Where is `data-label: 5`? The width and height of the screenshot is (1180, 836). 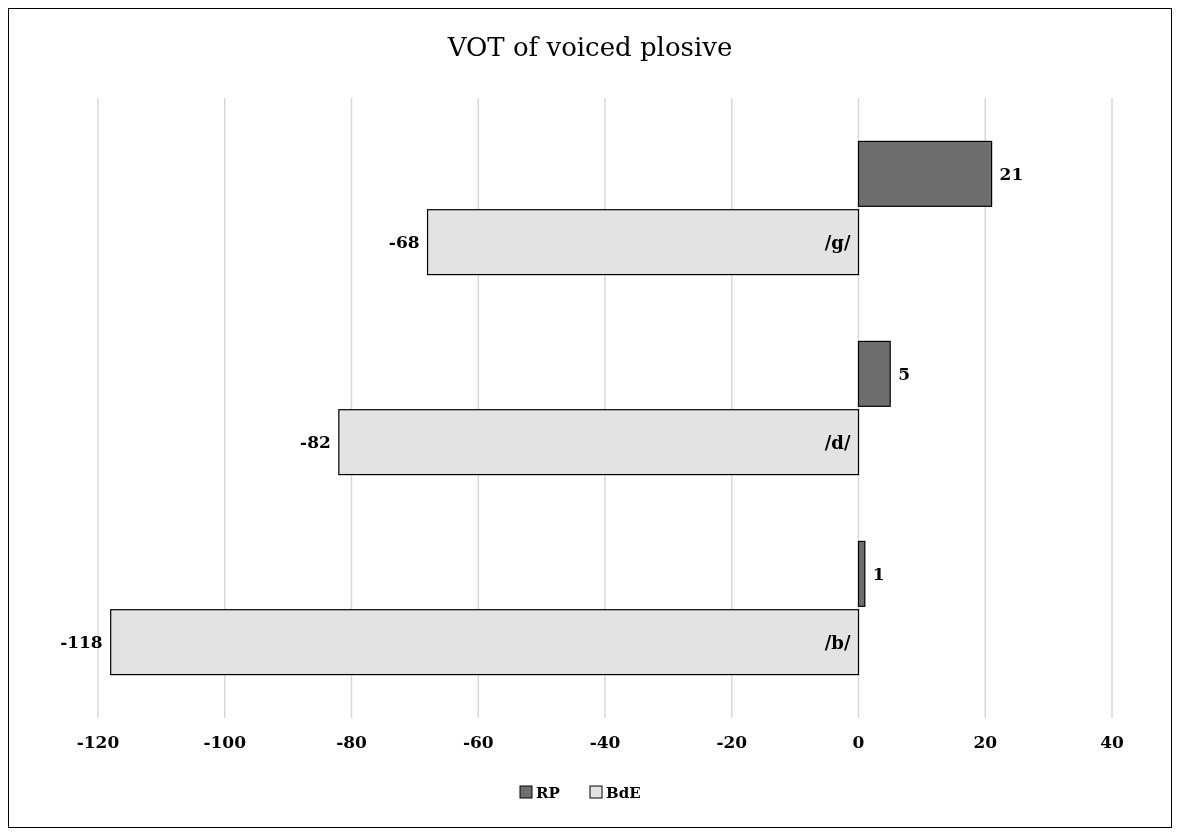
data-label: 5 is located at coordinates (904, 373).